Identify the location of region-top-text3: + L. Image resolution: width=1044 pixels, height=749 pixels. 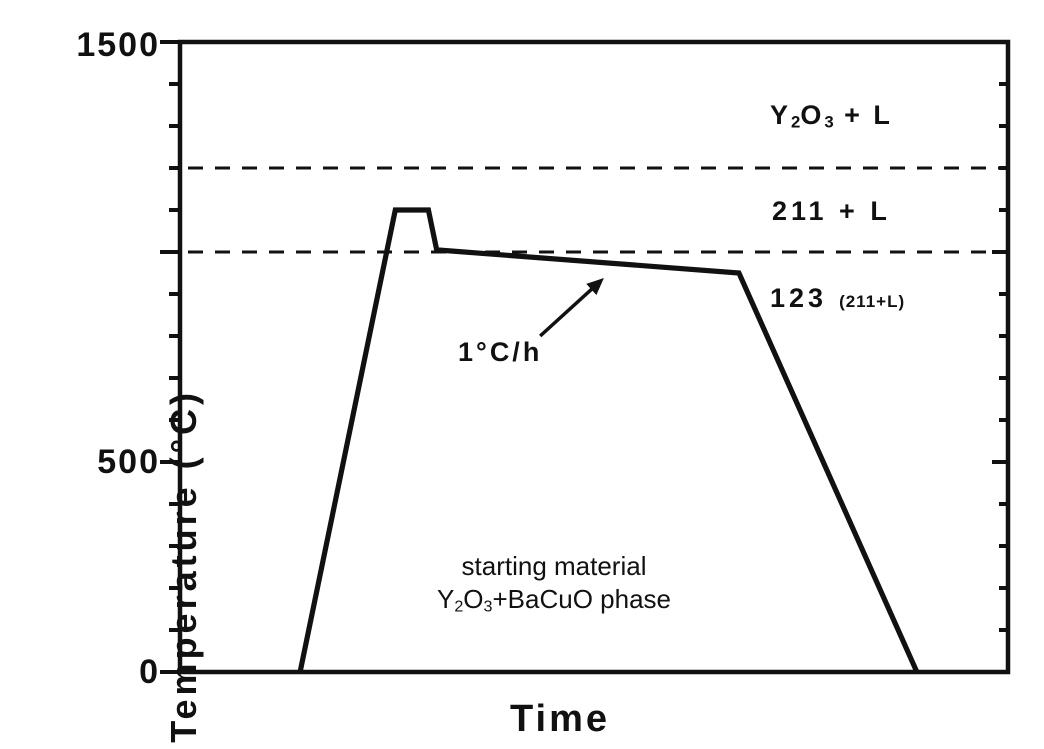
(863, 115).